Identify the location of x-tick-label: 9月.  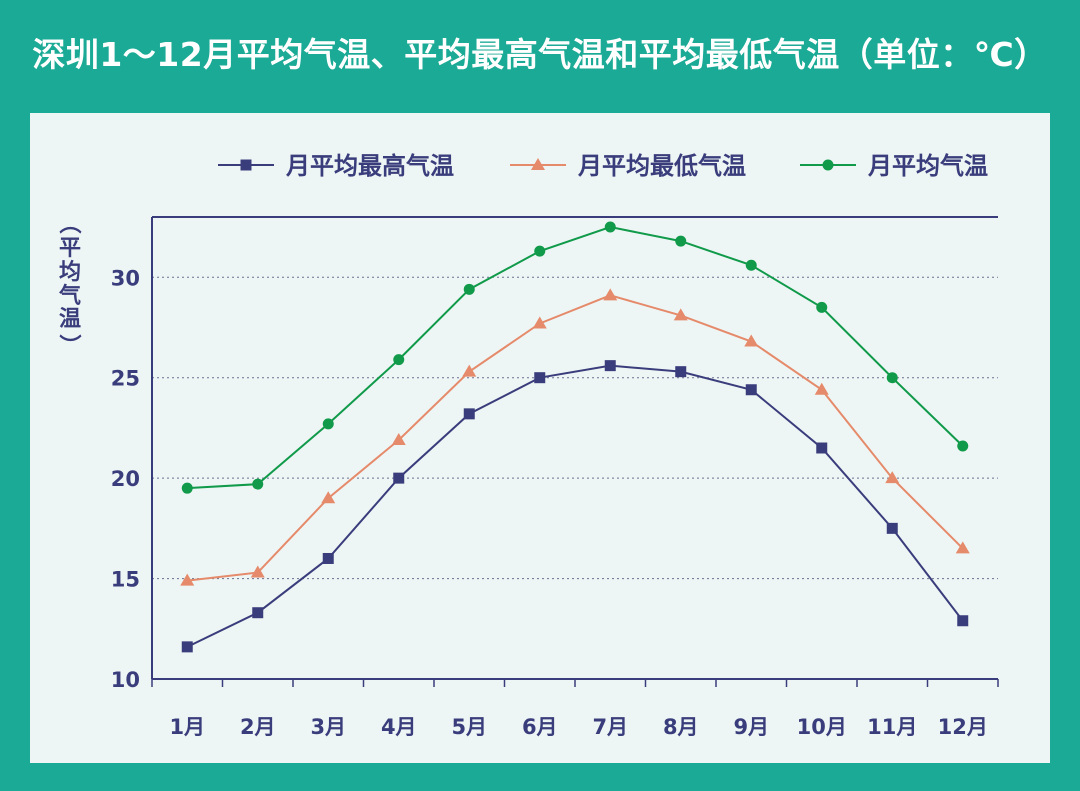
(751, 727).